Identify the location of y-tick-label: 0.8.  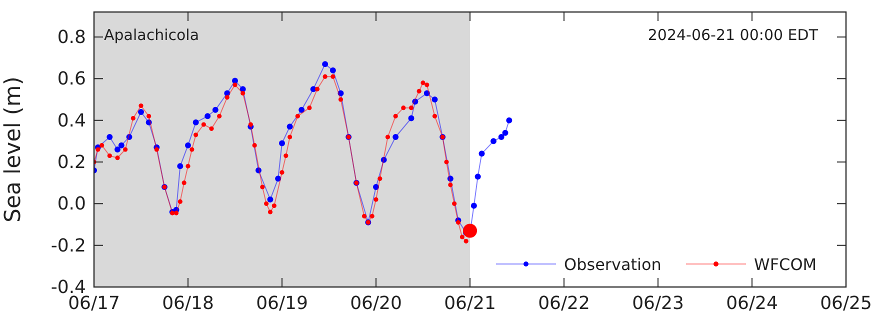
(71, 37).